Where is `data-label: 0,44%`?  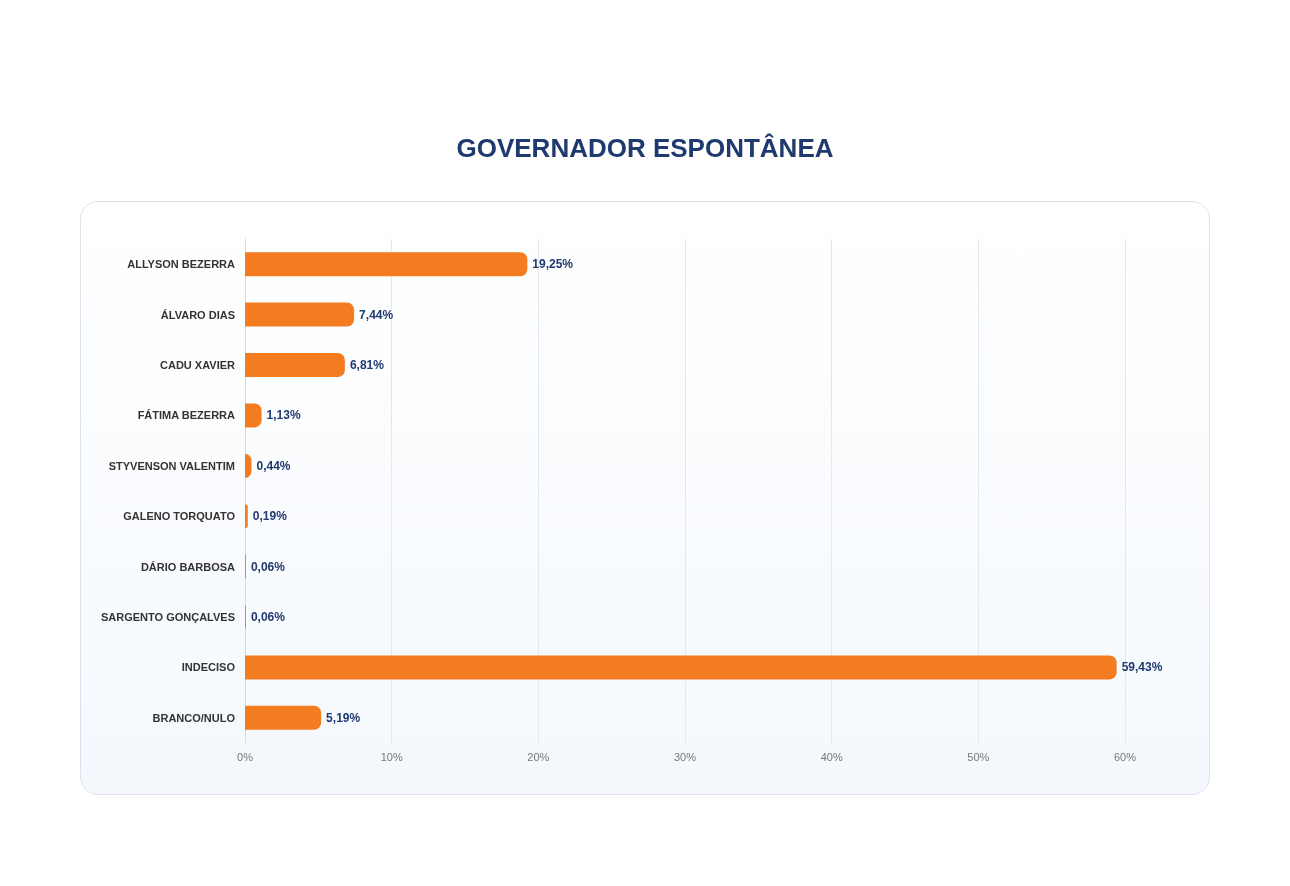
data-label: 0,44% is located at coordinates (273, 465).